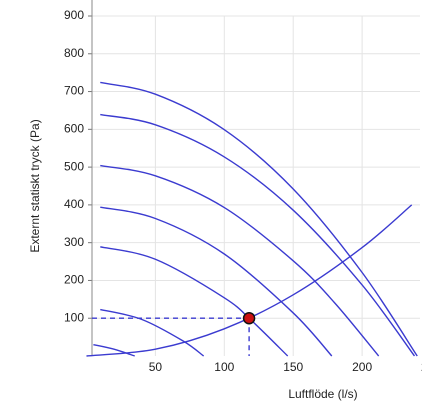 The image size is (422, 419). What do you see at coordinates (293, 367) in the screenshot?
I see `x-tick-label: 150` at bounding box center [293, 367].